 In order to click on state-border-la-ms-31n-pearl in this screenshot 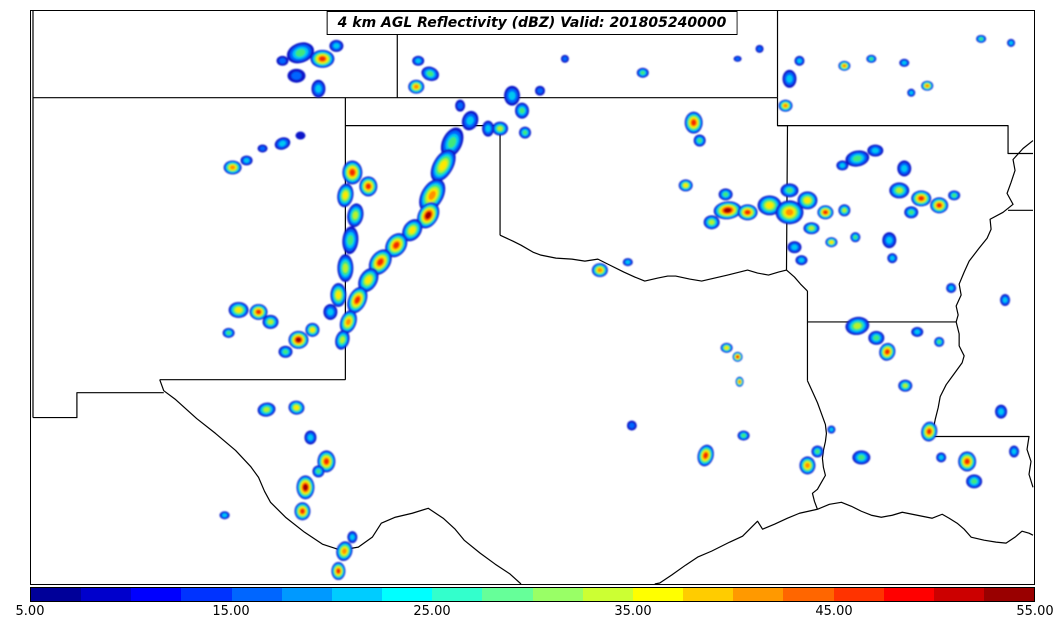, I will do `click(983, 461)`.